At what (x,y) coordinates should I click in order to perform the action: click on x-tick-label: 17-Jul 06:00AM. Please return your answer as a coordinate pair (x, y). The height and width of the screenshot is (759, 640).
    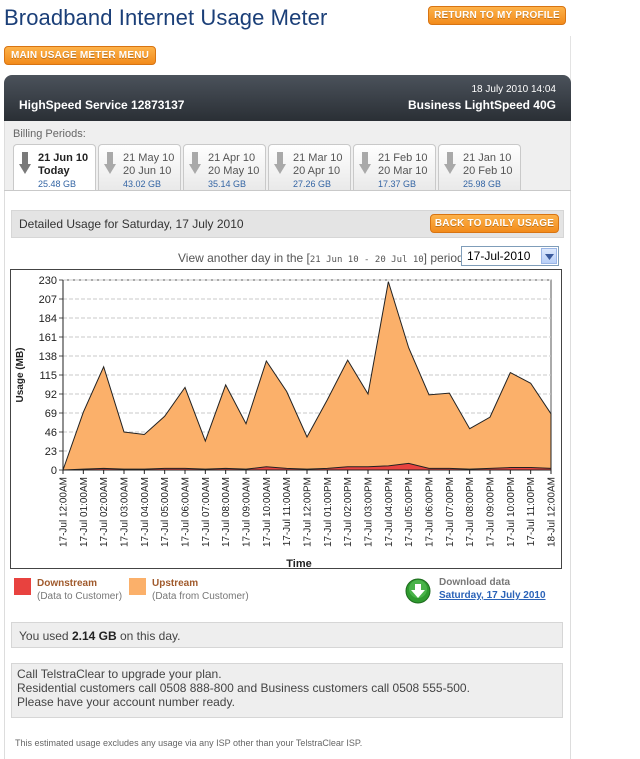
    Looking at the image, I should click on (186, 512).